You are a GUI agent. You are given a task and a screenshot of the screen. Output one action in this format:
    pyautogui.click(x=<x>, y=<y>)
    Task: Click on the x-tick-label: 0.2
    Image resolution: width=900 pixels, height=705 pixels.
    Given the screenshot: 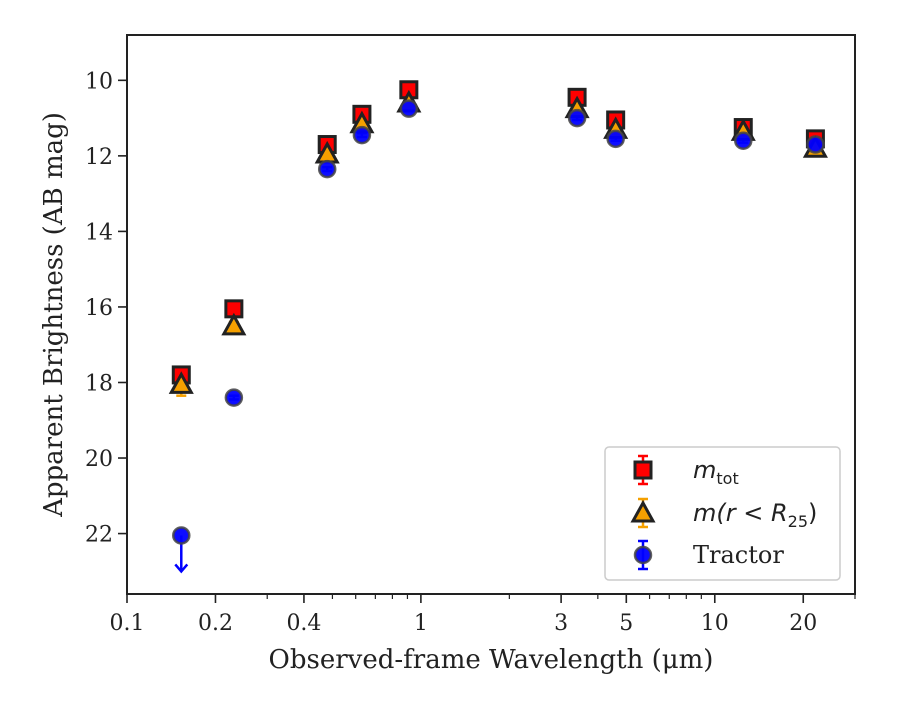 What is the action you would take?
    pyautogui.click(x=215, y=623)
    